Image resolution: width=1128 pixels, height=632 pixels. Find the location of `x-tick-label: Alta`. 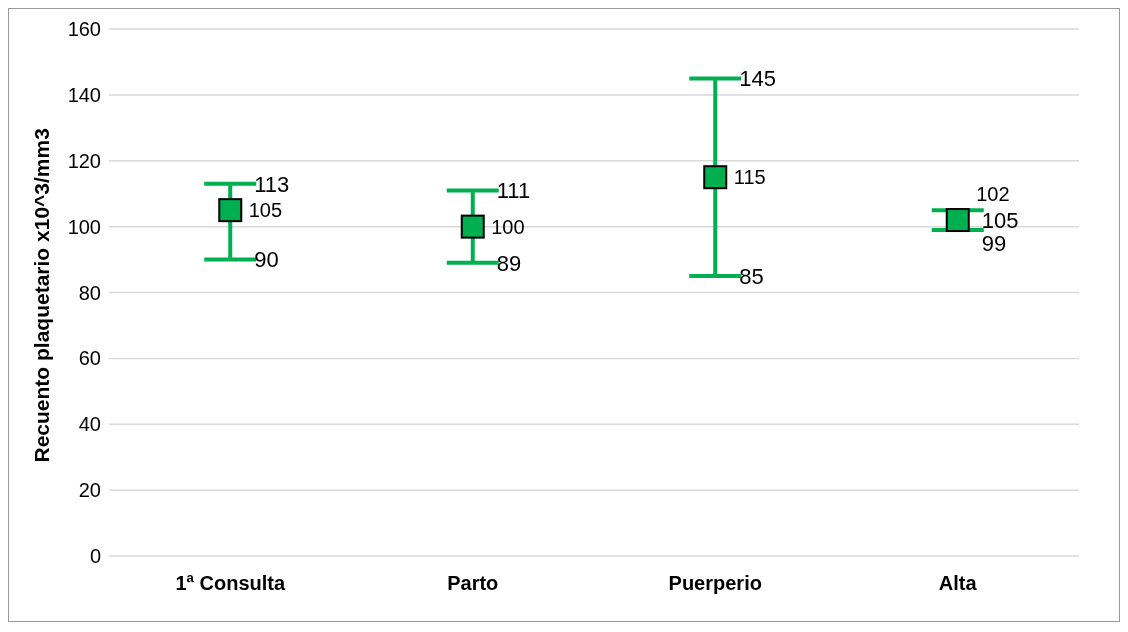

x-tick-label: Alta is located at coordinates (958, 583).